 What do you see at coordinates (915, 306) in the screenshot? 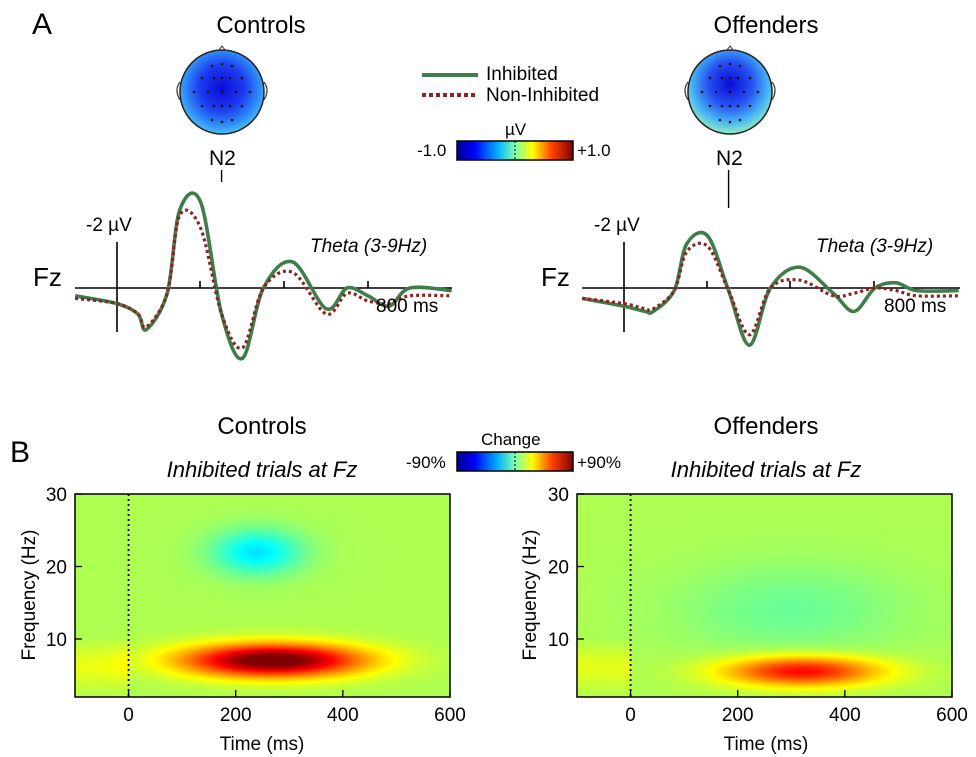
I see `scale-ms-offenders: 800 ms` at bounding box center [915, 306].